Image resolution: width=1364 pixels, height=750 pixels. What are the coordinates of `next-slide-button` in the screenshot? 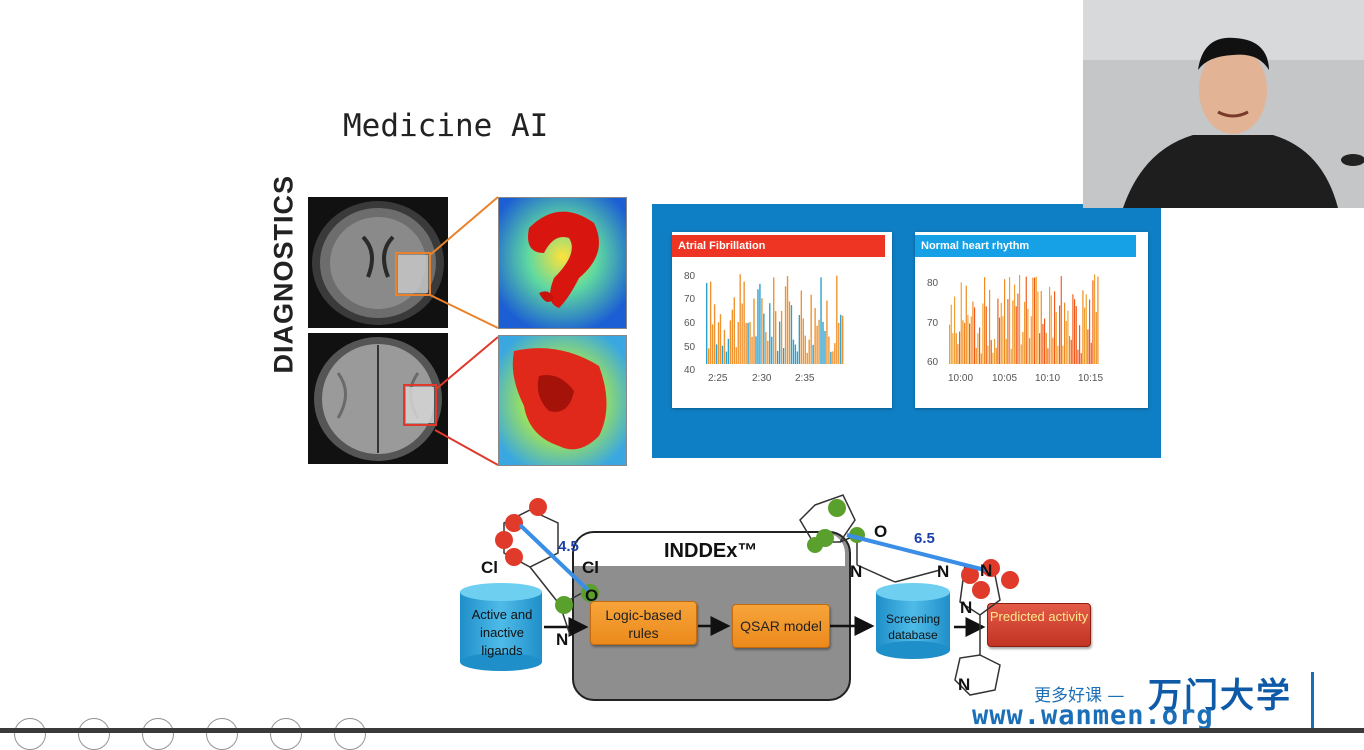 It's located at (94, 734).